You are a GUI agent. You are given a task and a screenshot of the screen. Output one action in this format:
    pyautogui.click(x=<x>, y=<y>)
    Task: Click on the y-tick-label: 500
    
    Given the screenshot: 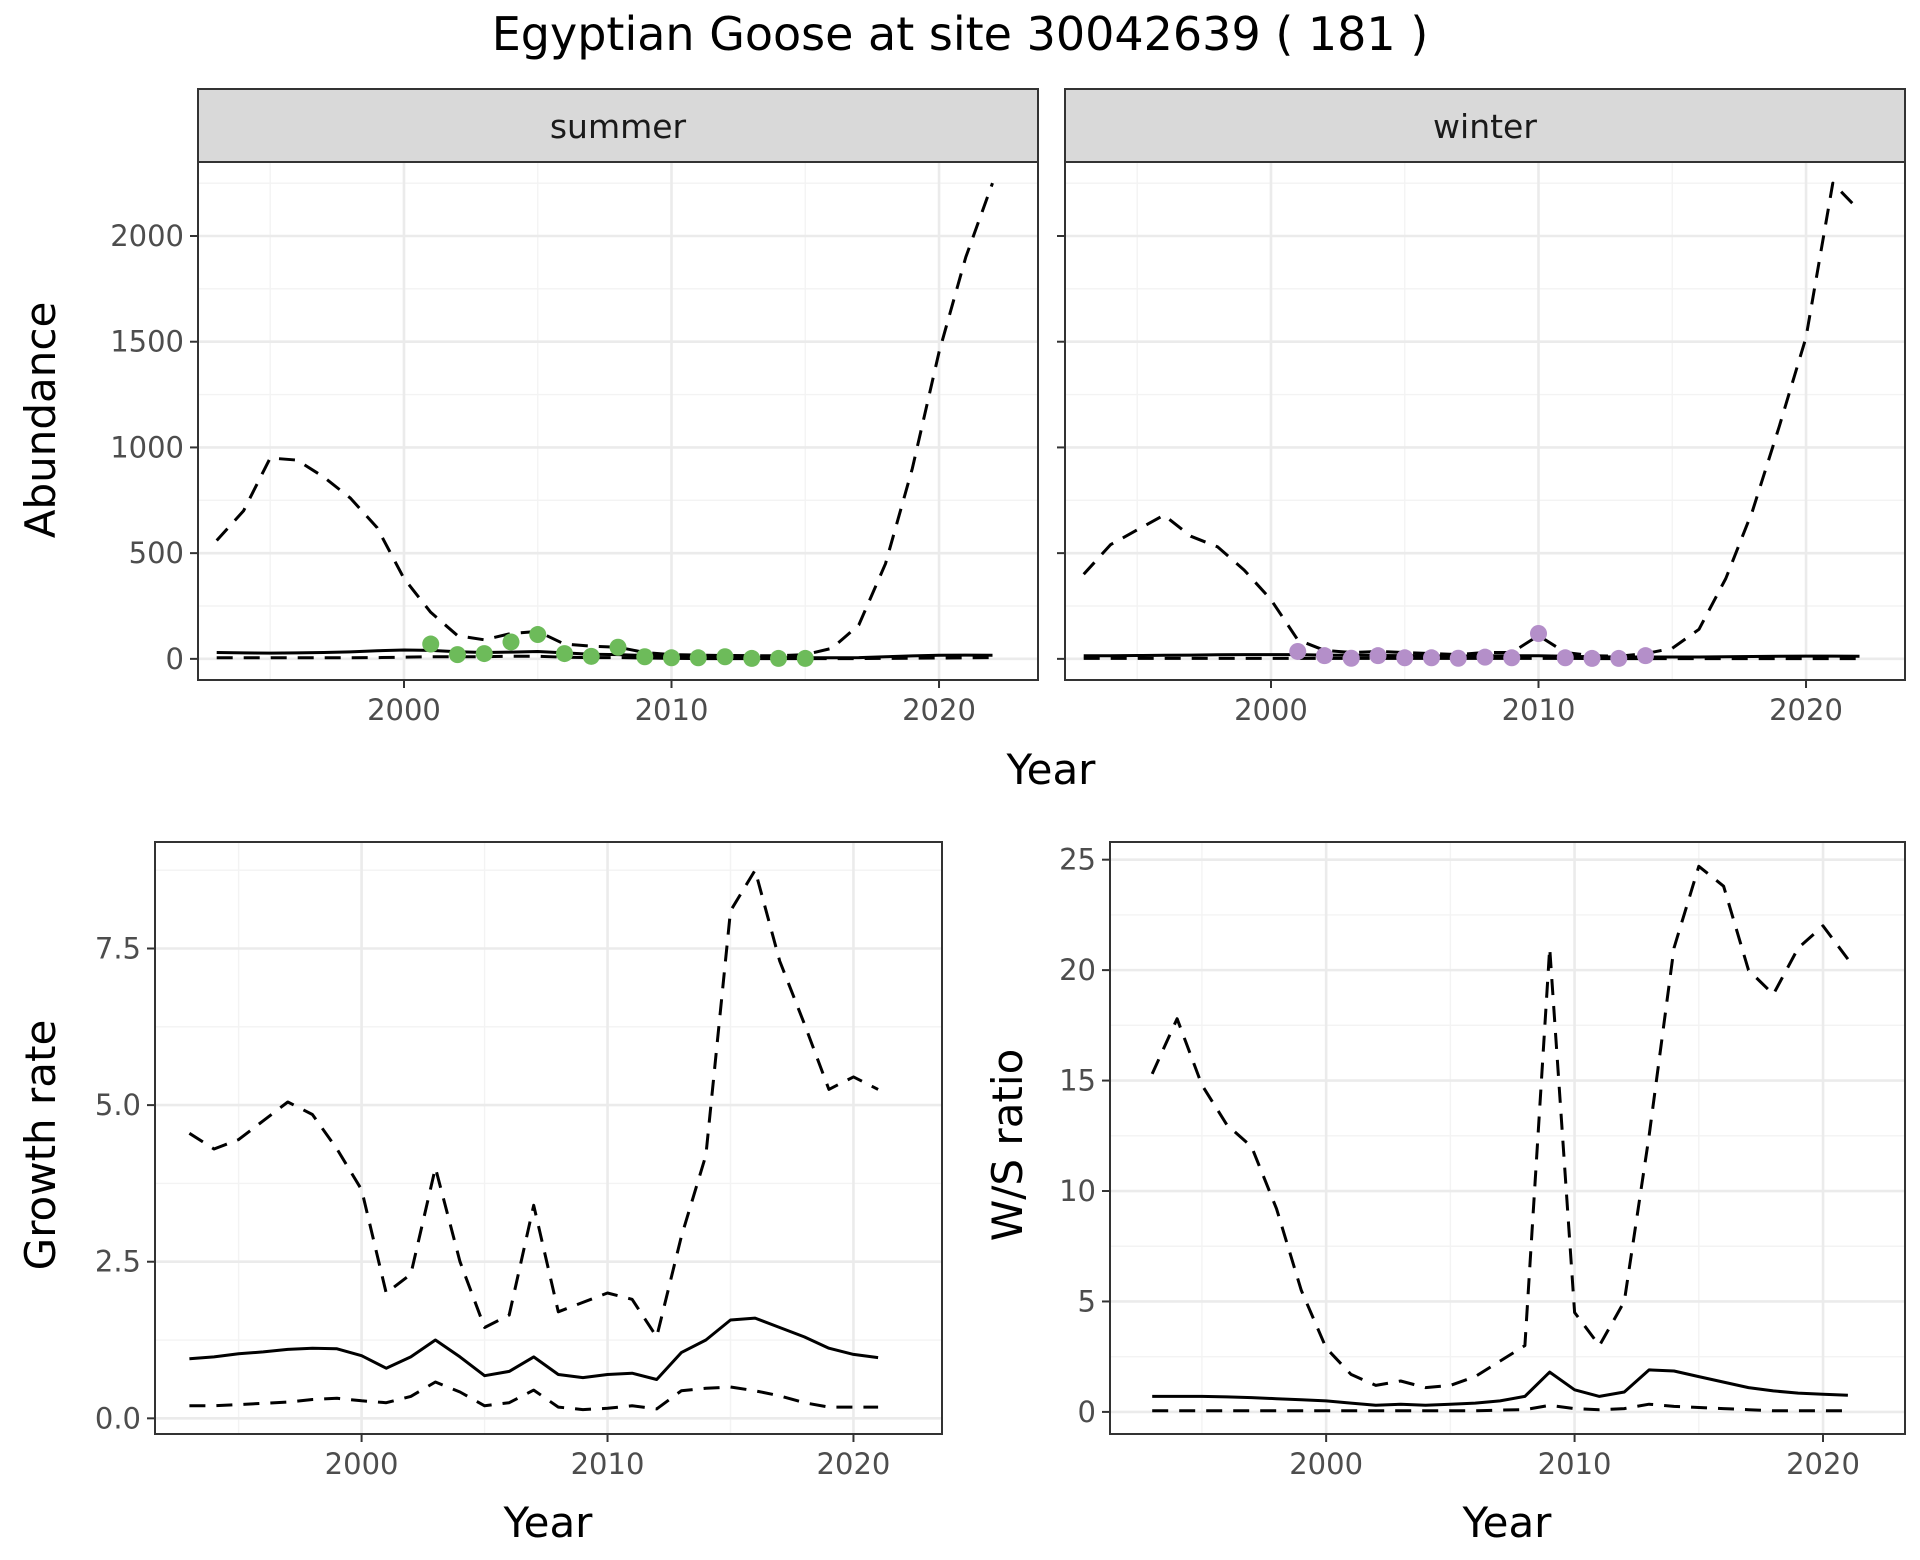 What is the action you would take?
    pyautogui.click(x=156, y=553)
    